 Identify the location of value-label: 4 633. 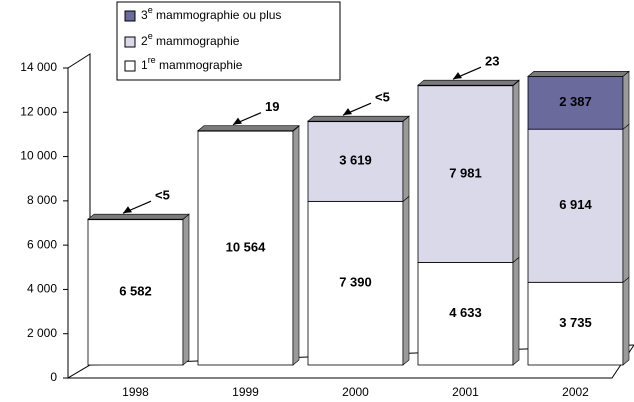
(465, 312).